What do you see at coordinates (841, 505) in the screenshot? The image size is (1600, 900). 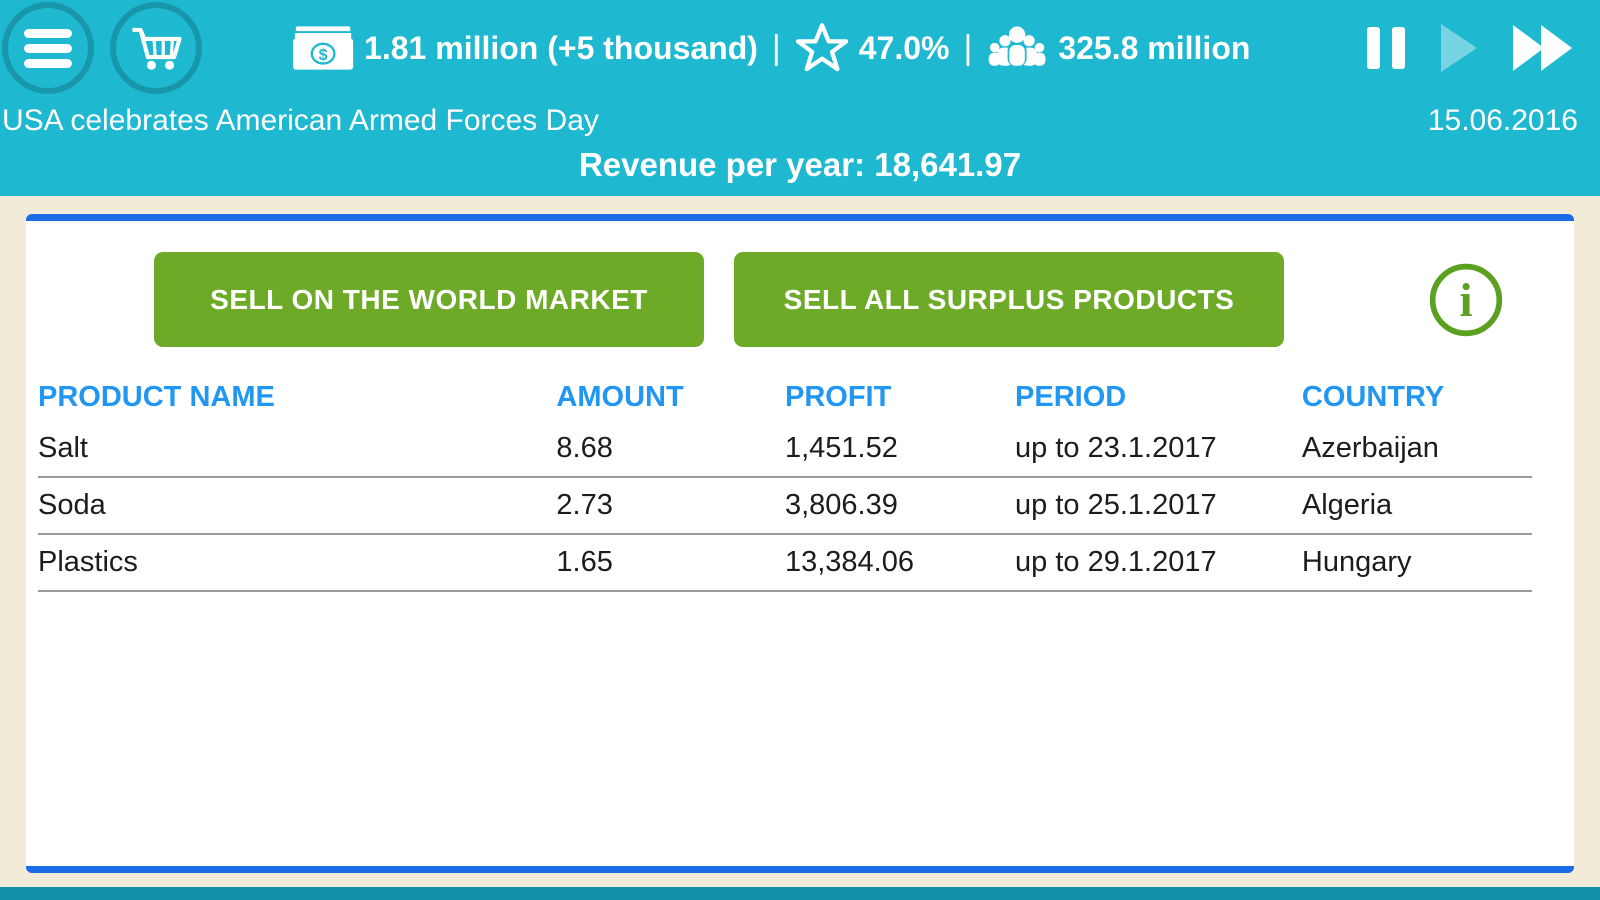 I see `profit-cell: 3,806.39` at bounding box center [841, 505].